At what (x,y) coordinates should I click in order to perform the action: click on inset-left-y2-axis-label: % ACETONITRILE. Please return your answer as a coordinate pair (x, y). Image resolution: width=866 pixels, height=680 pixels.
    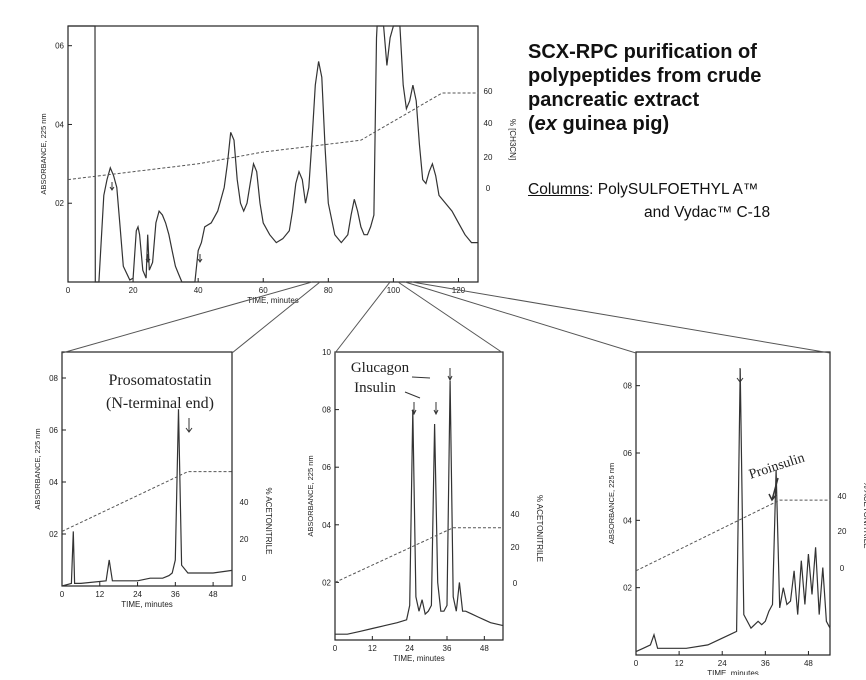
    Looking at the image, I should click on (268, 521).